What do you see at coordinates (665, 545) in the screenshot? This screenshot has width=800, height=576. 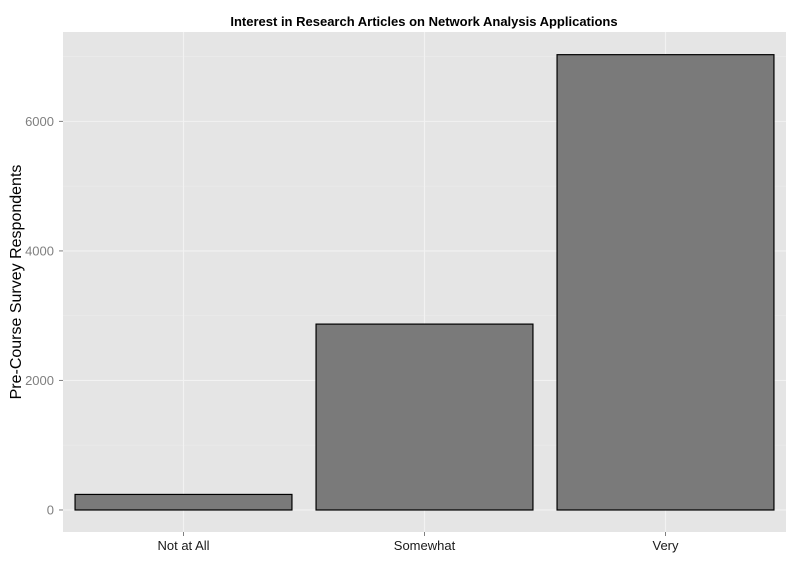 I see `x-tick-label: Very` at bounding box center [665, 545].